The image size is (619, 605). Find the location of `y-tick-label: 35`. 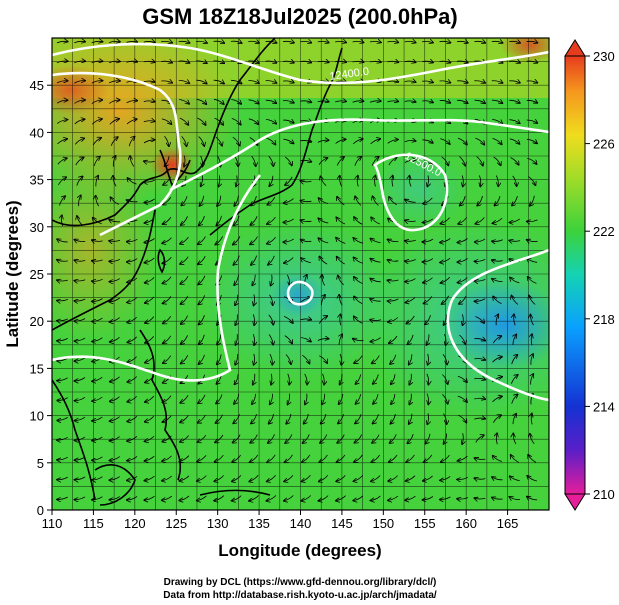

y-tick-label: 35 is located at coordinates (37, 180).